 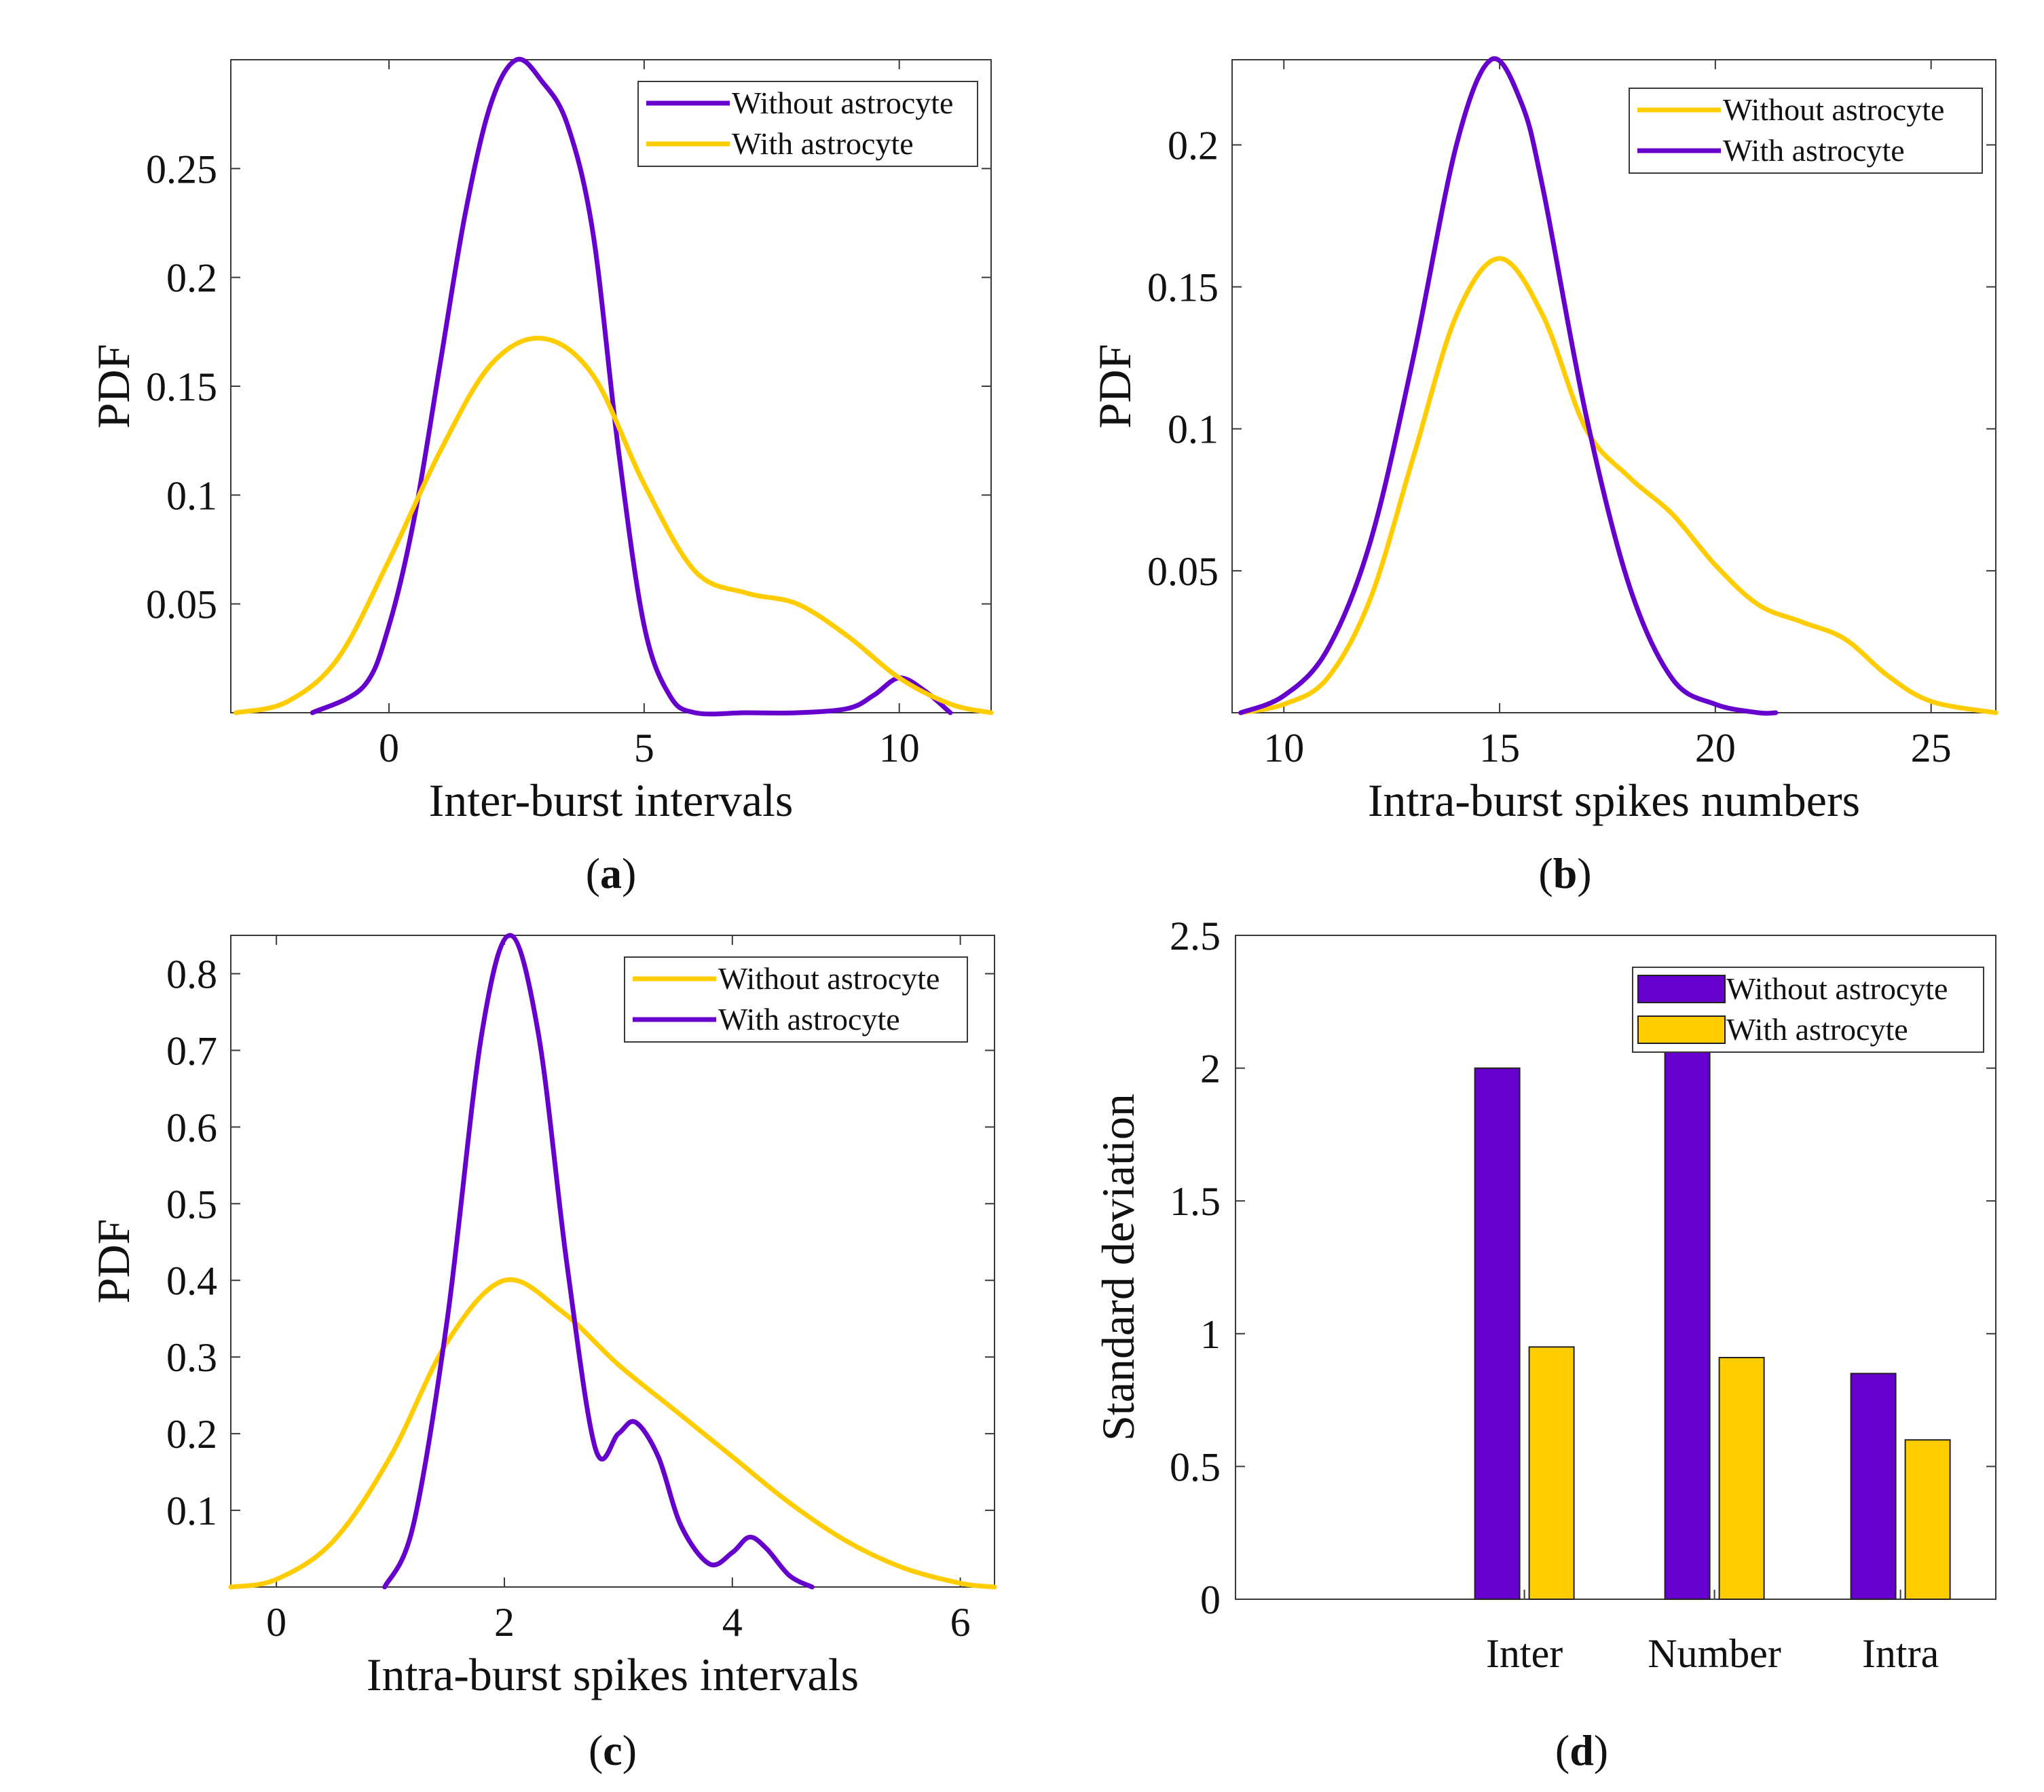 I want to click on panel-label-letter: b, so click(x=1565, y=873).